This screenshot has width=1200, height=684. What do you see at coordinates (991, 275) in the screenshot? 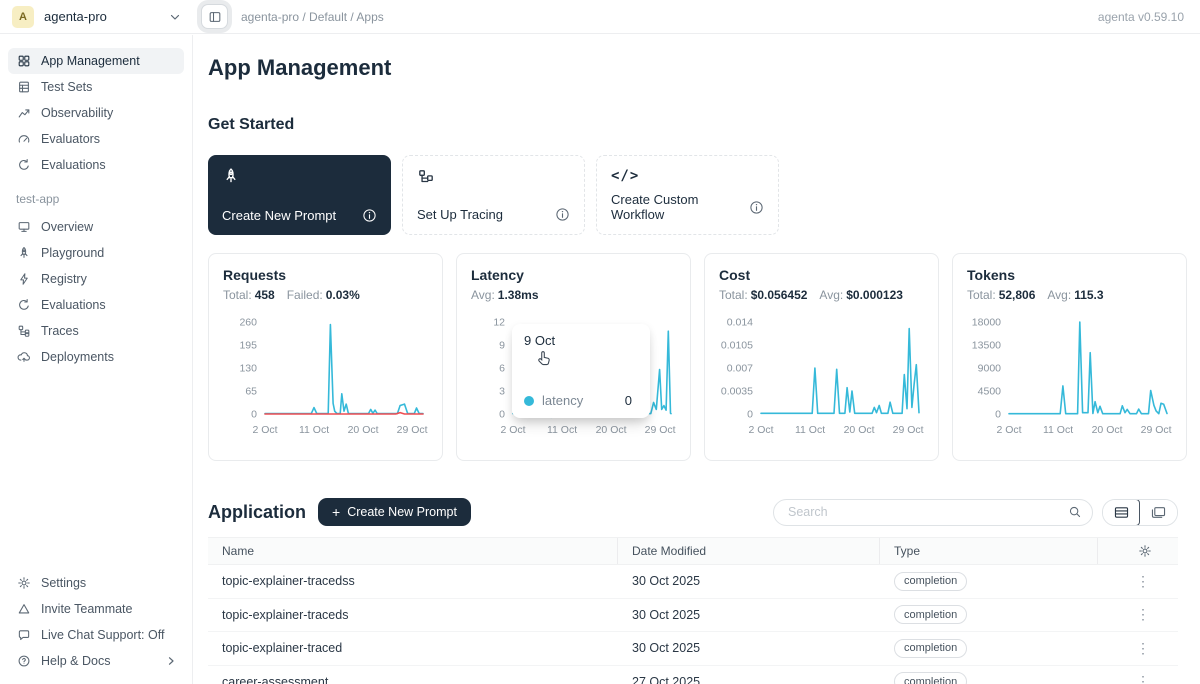
I see `chart-title: Tokens` at bounding box center [991, 275].